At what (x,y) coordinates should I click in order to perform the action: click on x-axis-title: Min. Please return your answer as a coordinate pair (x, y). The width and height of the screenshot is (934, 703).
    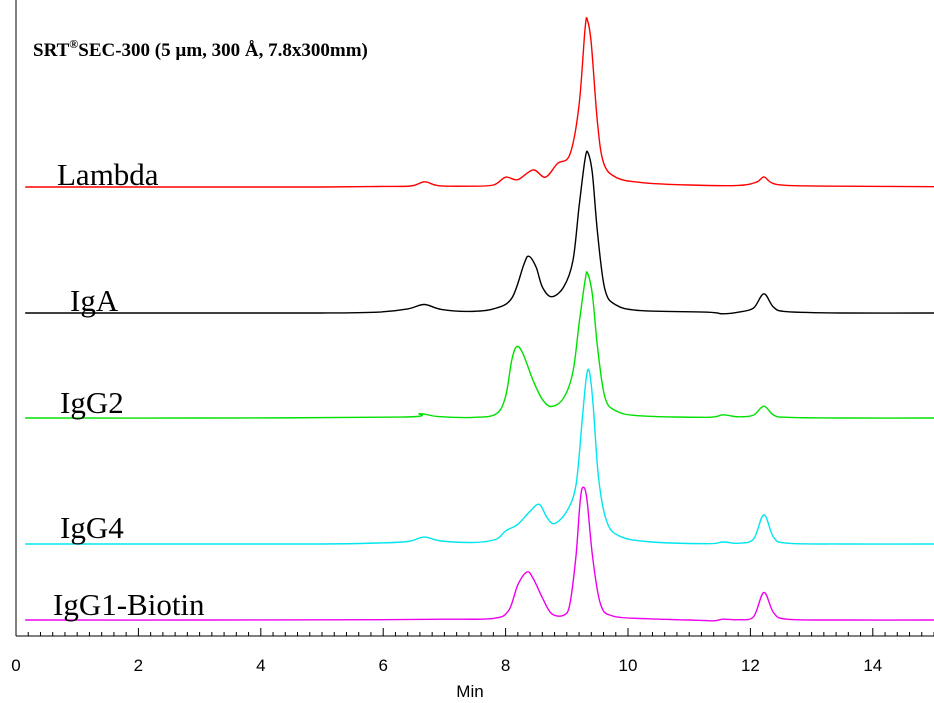
    Looking at the image, I should click on (469, 691).